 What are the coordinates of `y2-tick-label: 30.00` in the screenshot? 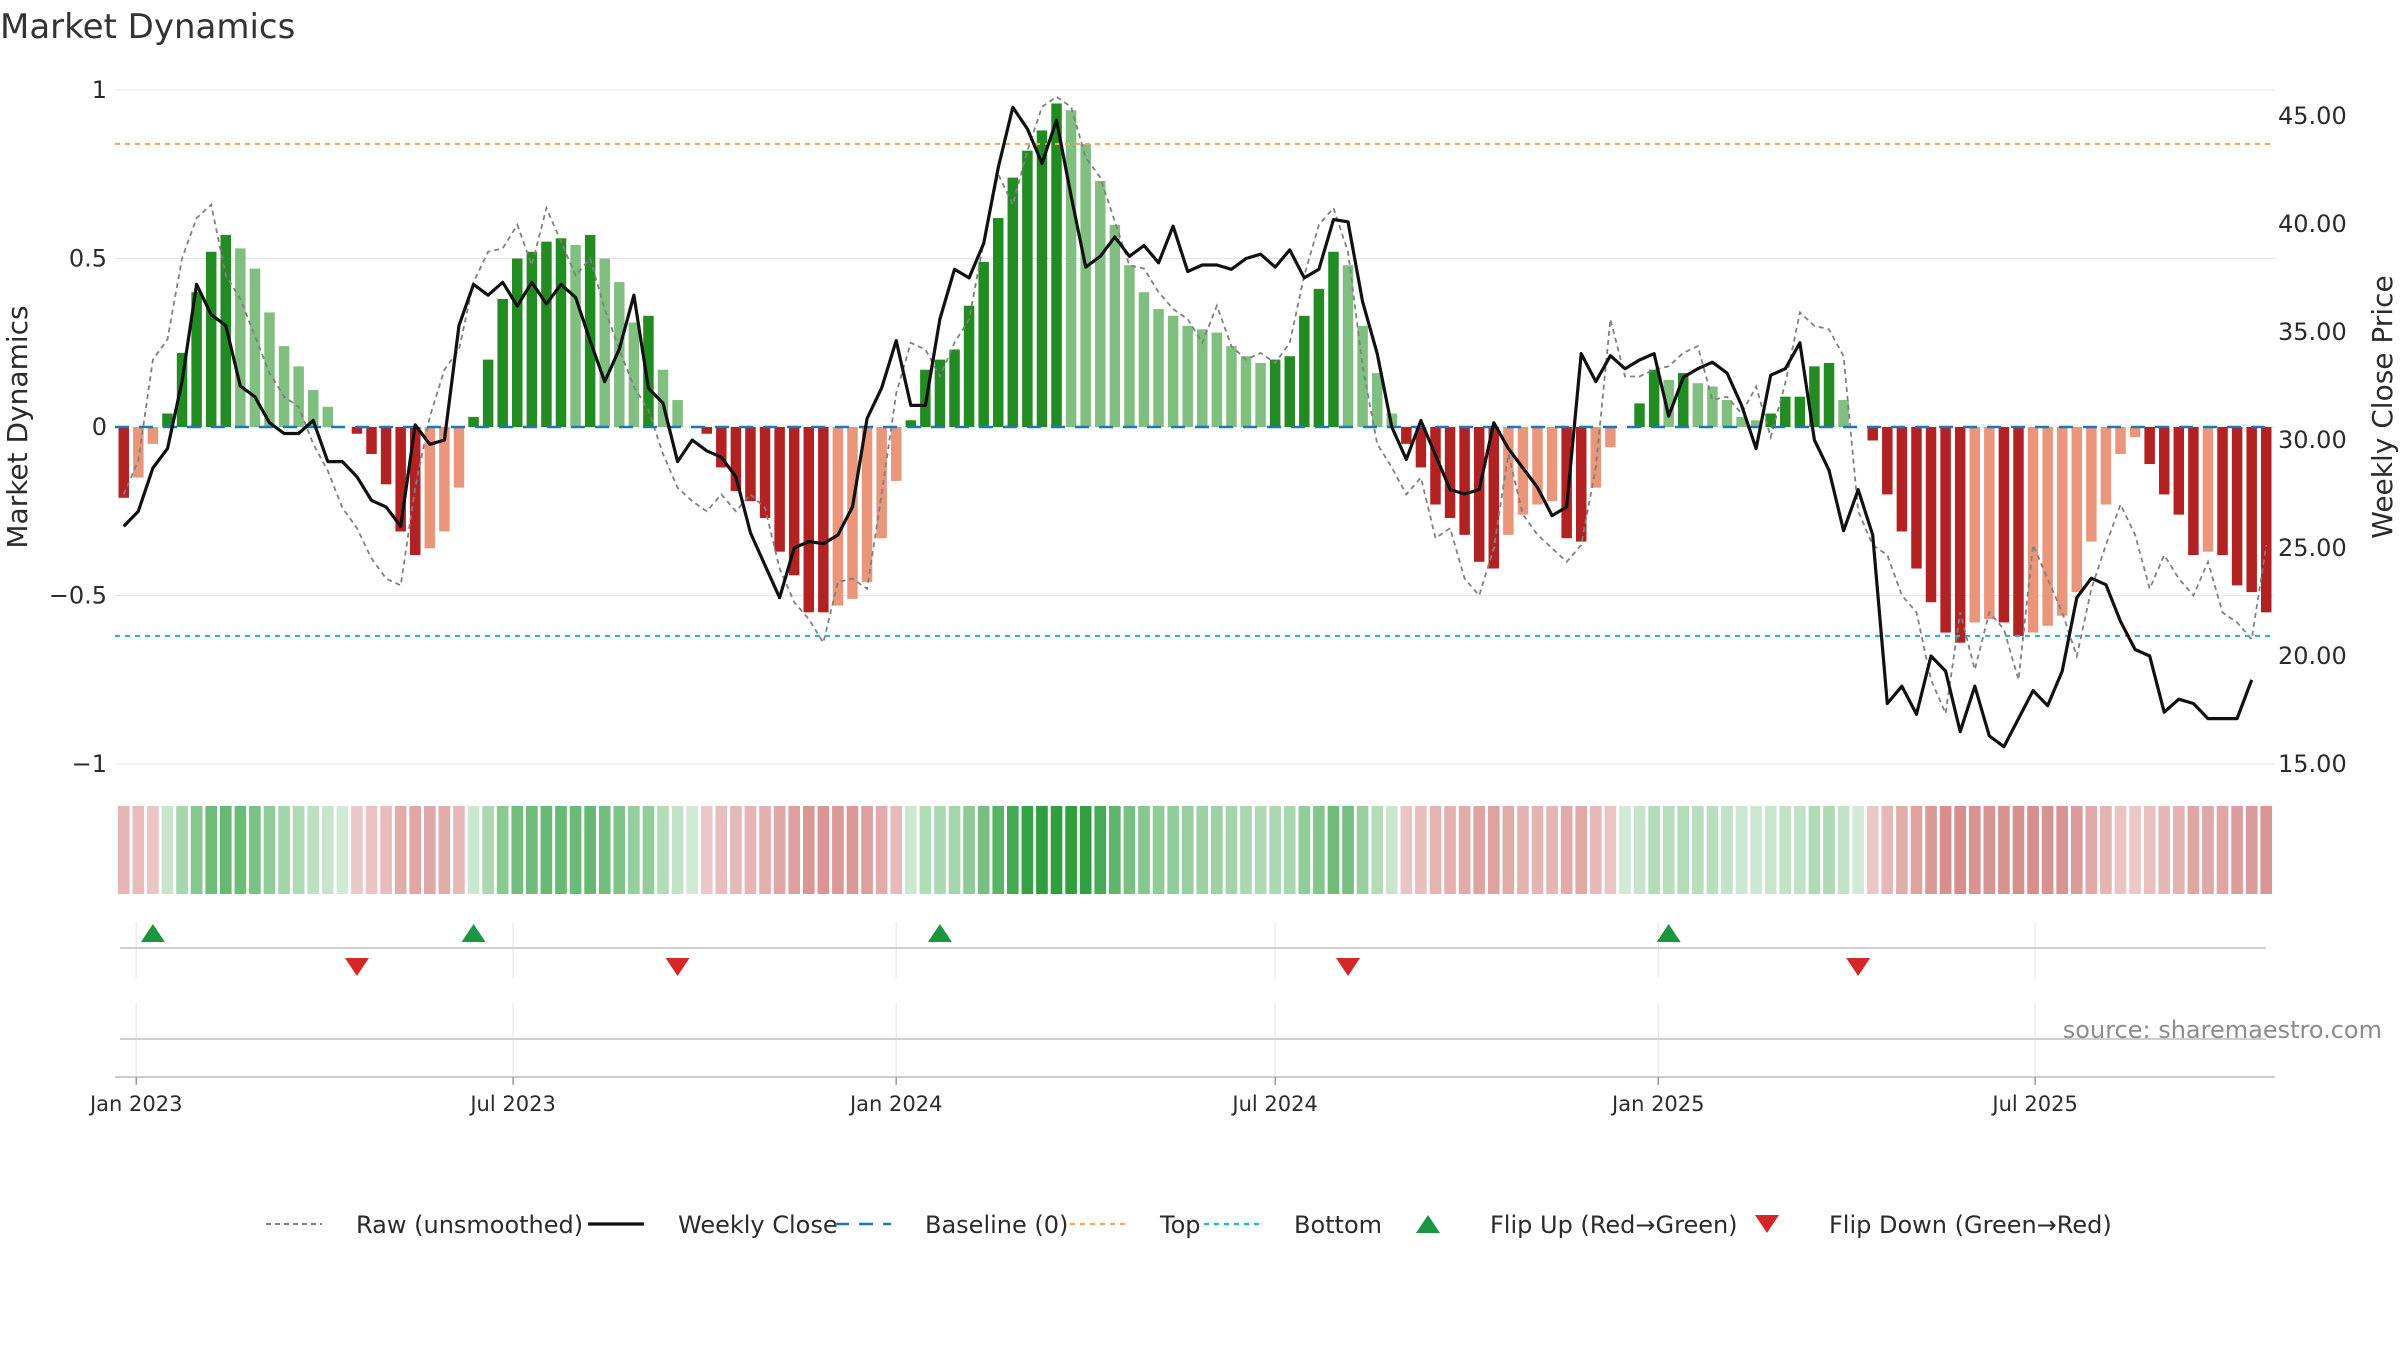 It's located at (2312, 440).